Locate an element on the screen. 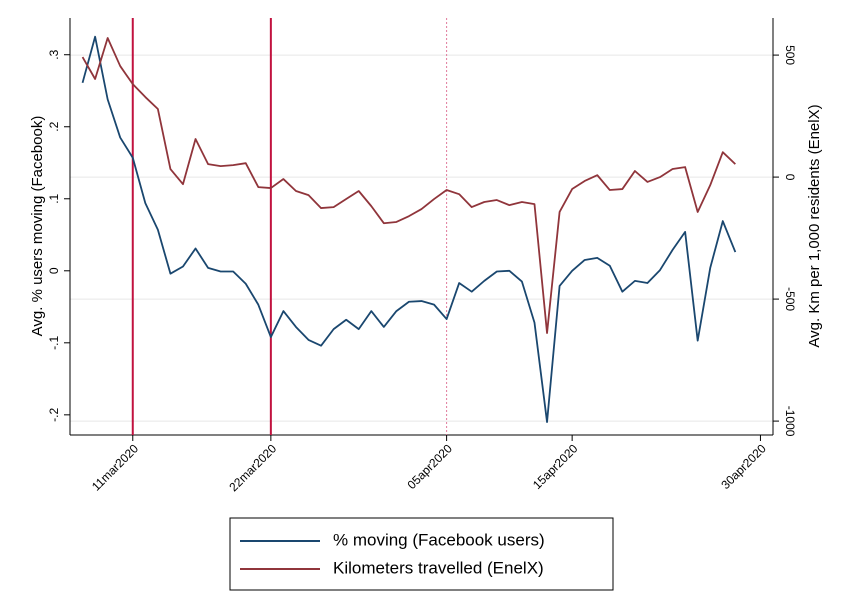 This screenshot has width=845, height=614. y-tick-label: .3 is located at coordinates (54, 54).